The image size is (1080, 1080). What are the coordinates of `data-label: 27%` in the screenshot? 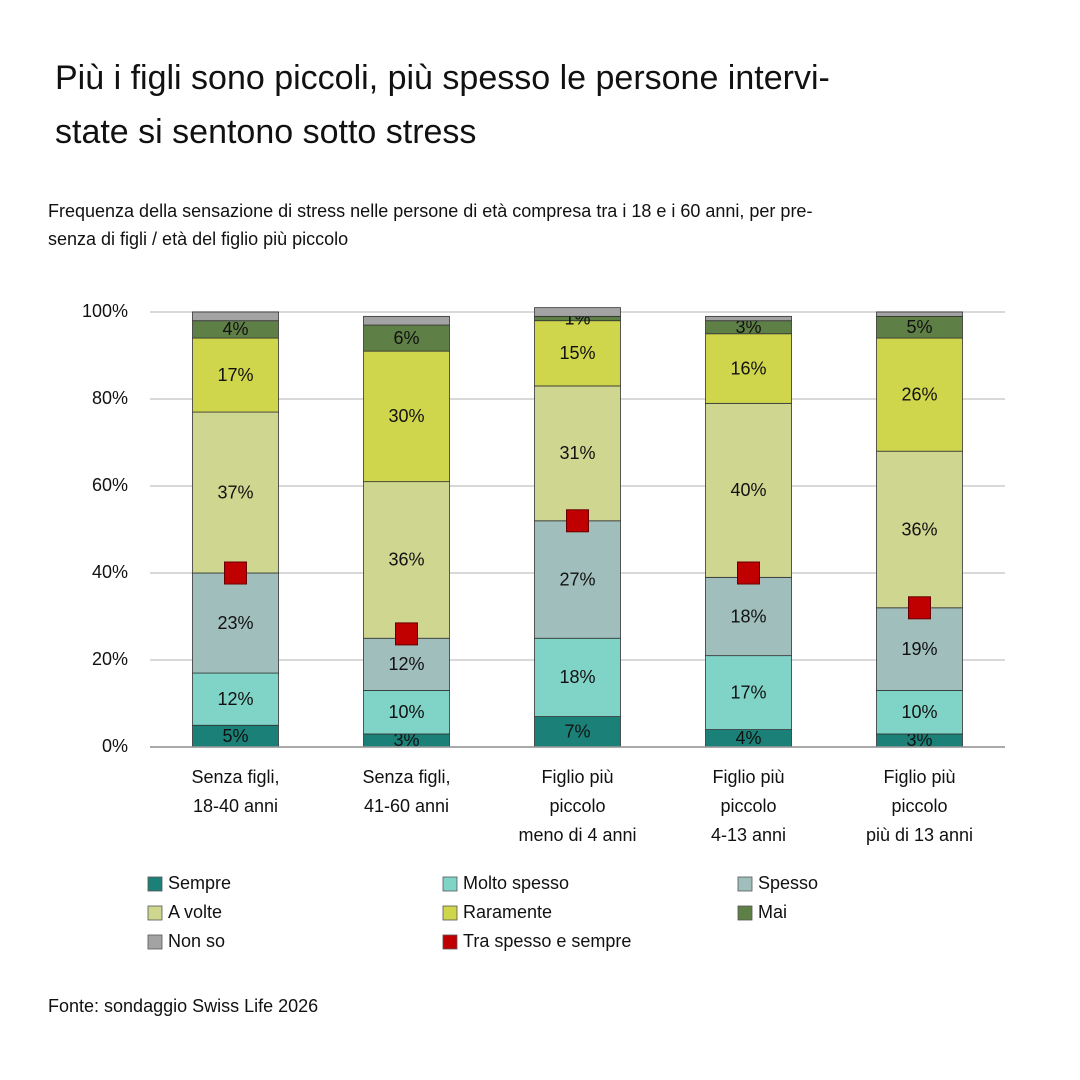 It's located at (577, 579).